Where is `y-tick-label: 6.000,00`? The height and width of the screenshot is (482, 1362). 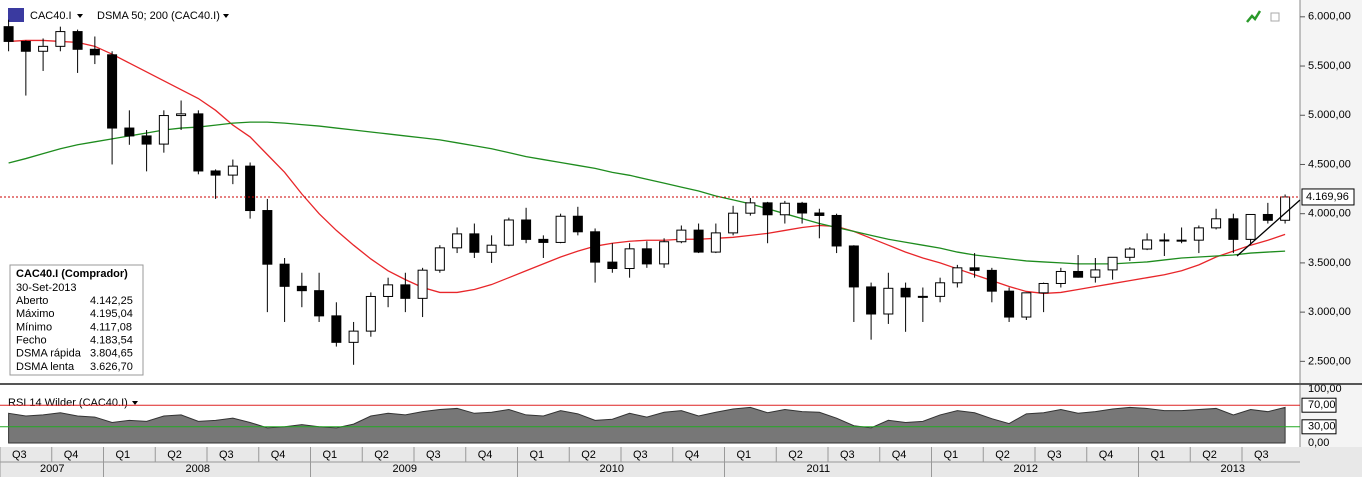
y-tick-label: 6.000,00 is located at coordinates (1329, 17).